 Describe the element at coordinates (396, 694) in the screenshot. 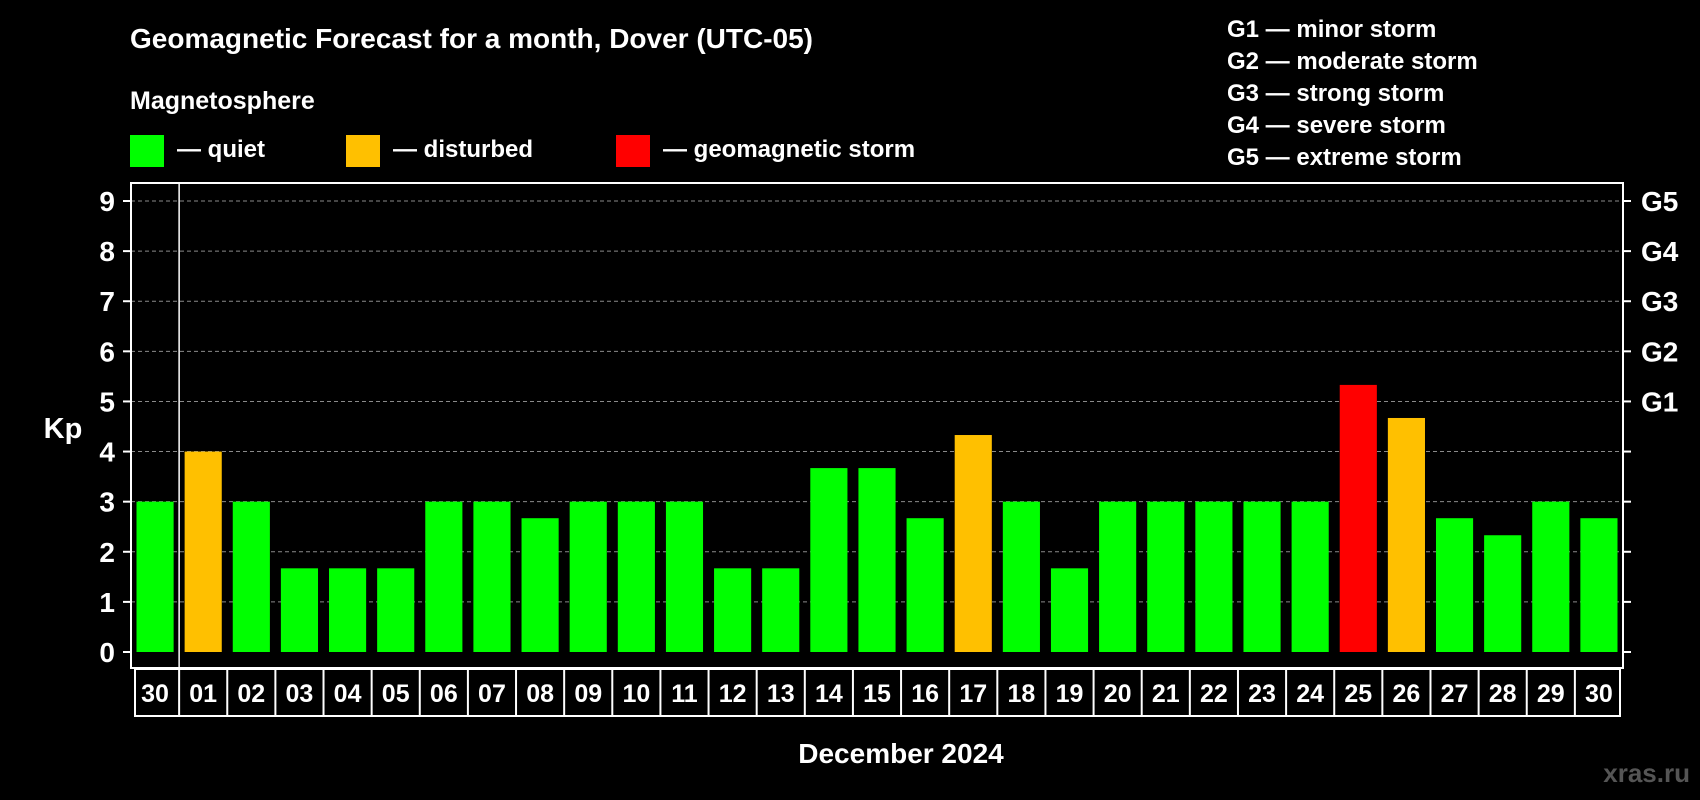

I see `x-tick-label: 05` at that location.